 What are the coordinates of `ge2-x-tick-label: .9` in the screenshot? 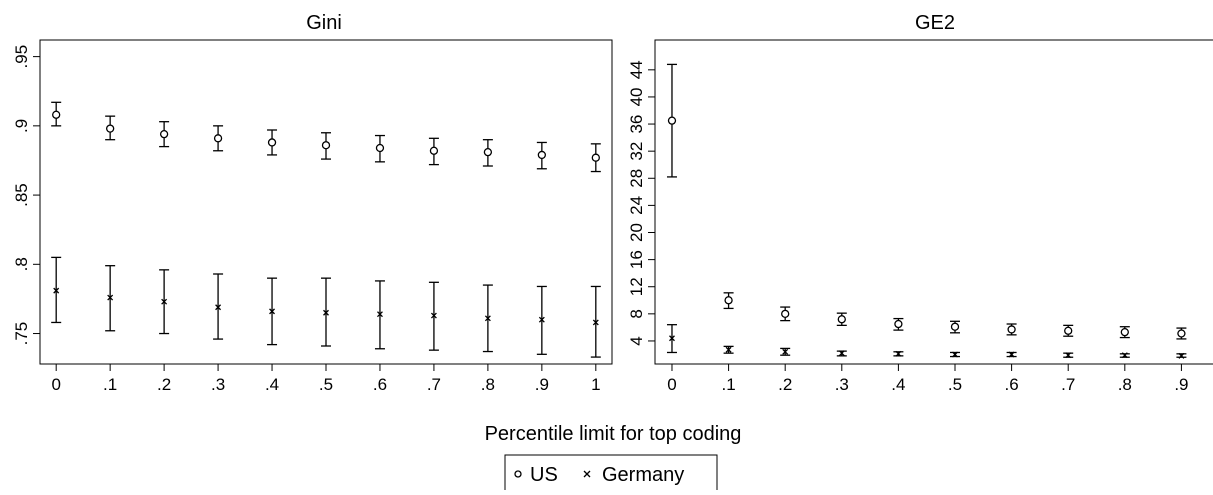 It's located at (1181, 384).